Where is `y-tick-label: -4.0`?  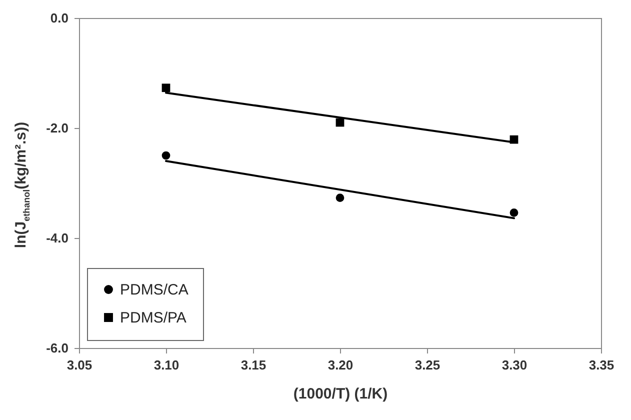
y-tick-label: -4.0 is located at coordinates (57, 238).